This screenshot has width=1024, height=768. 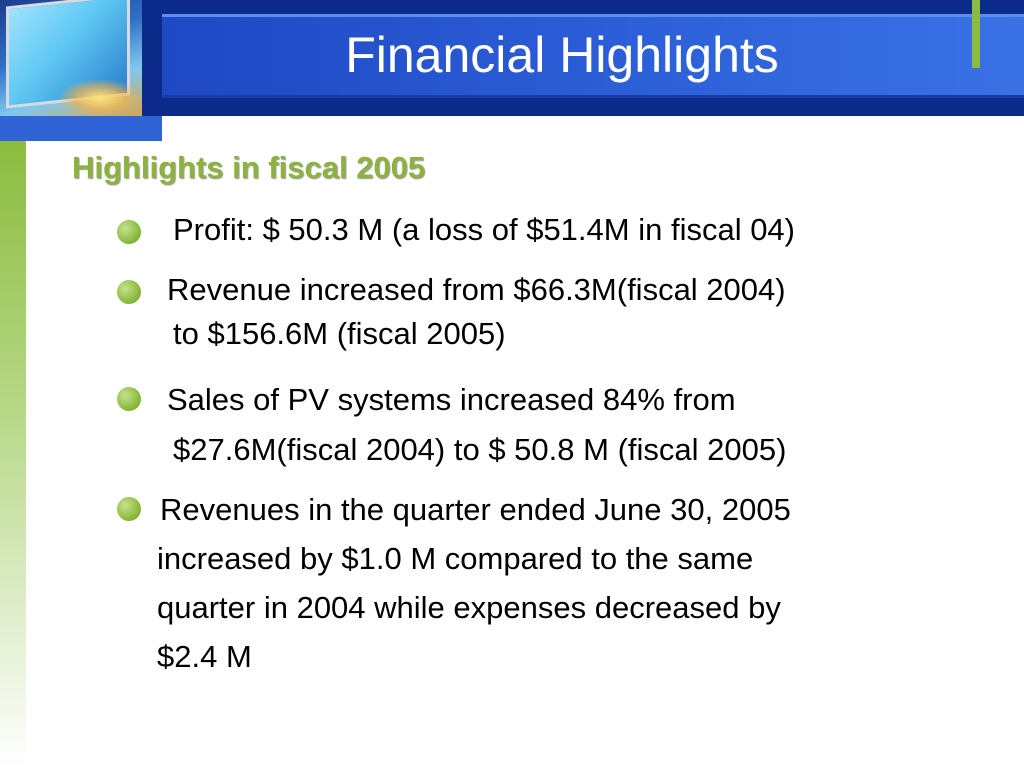 What do you see at coordinates (976, 34) in the screenshot?
I see `accent-bar` at bounding box center [976, 34].